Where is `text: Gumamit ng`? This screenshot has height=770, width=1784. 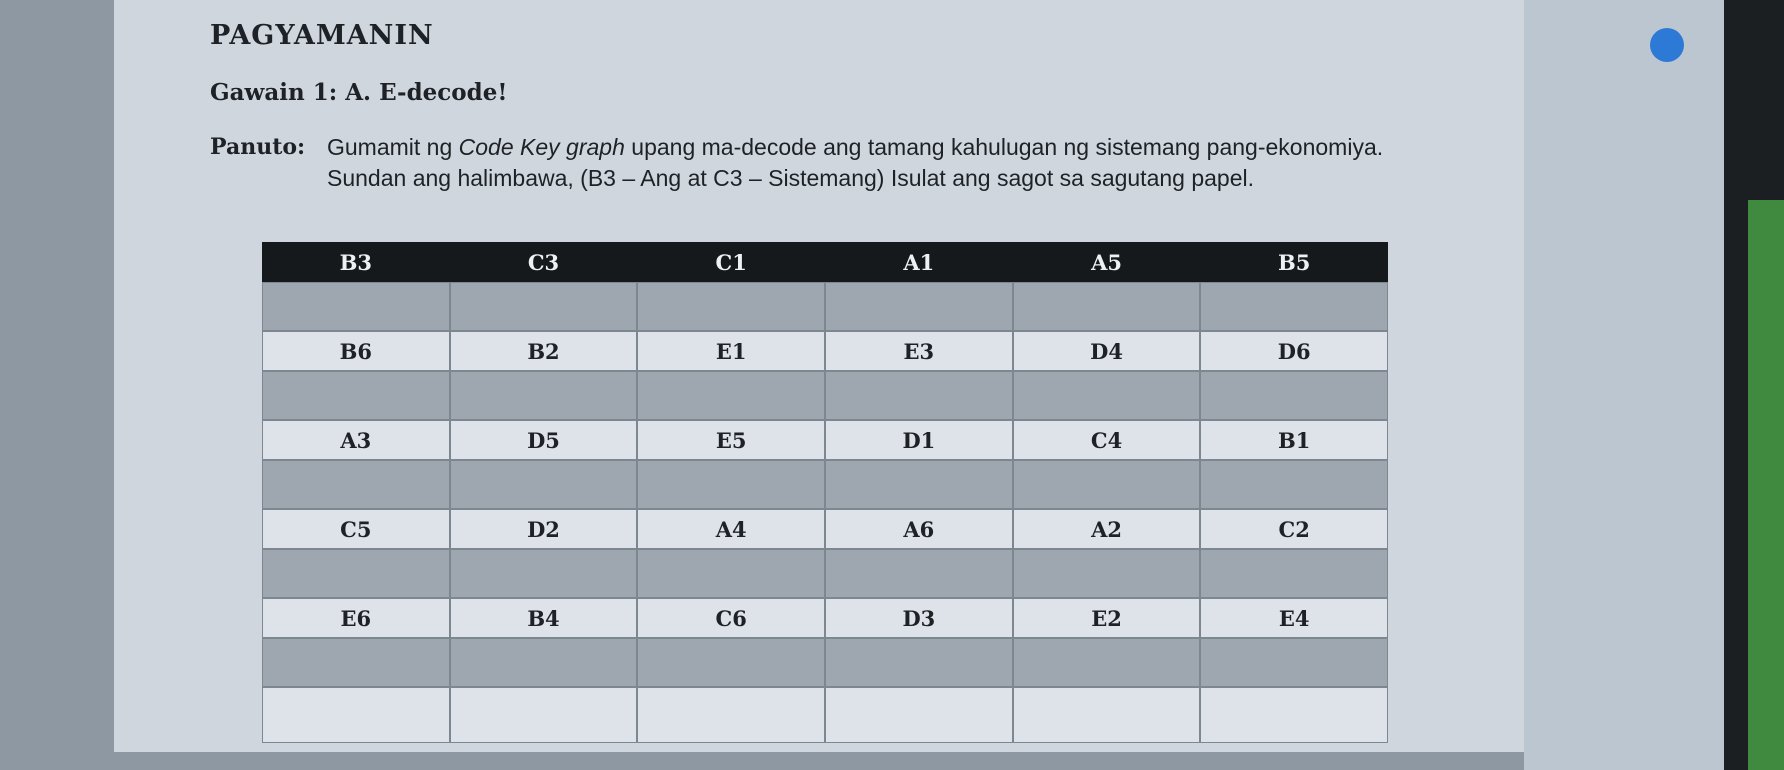
text: Gumamit ng is located at coordinates (390, 147).